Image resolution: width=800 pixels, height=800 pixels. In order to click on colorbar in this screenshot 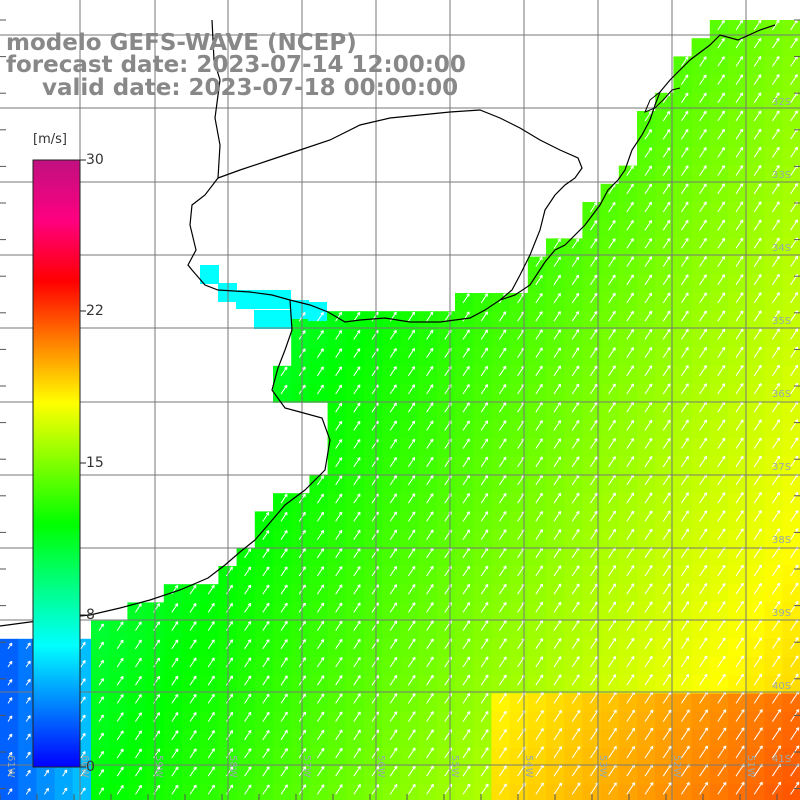, I will do `click(56, 463)`.